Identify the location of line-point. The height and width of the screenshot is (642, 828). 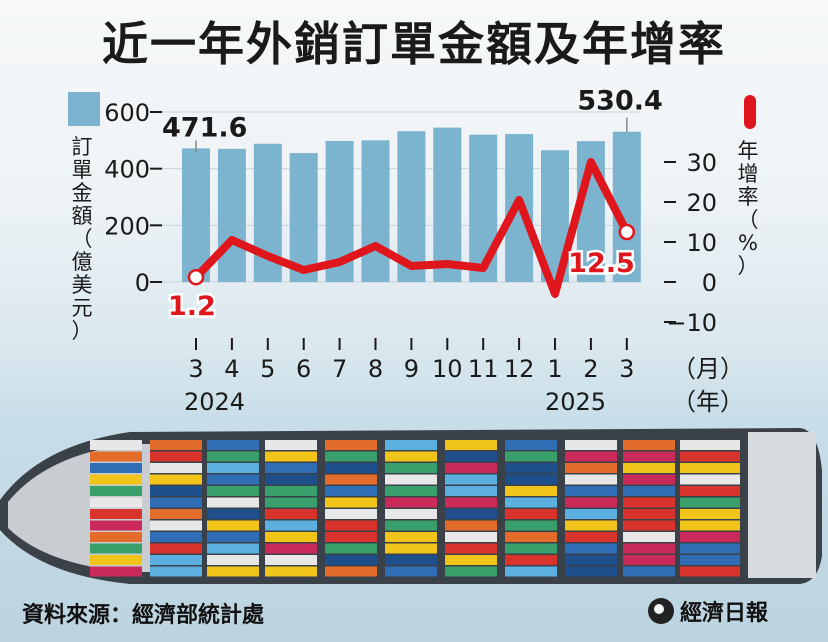
(627, 232).